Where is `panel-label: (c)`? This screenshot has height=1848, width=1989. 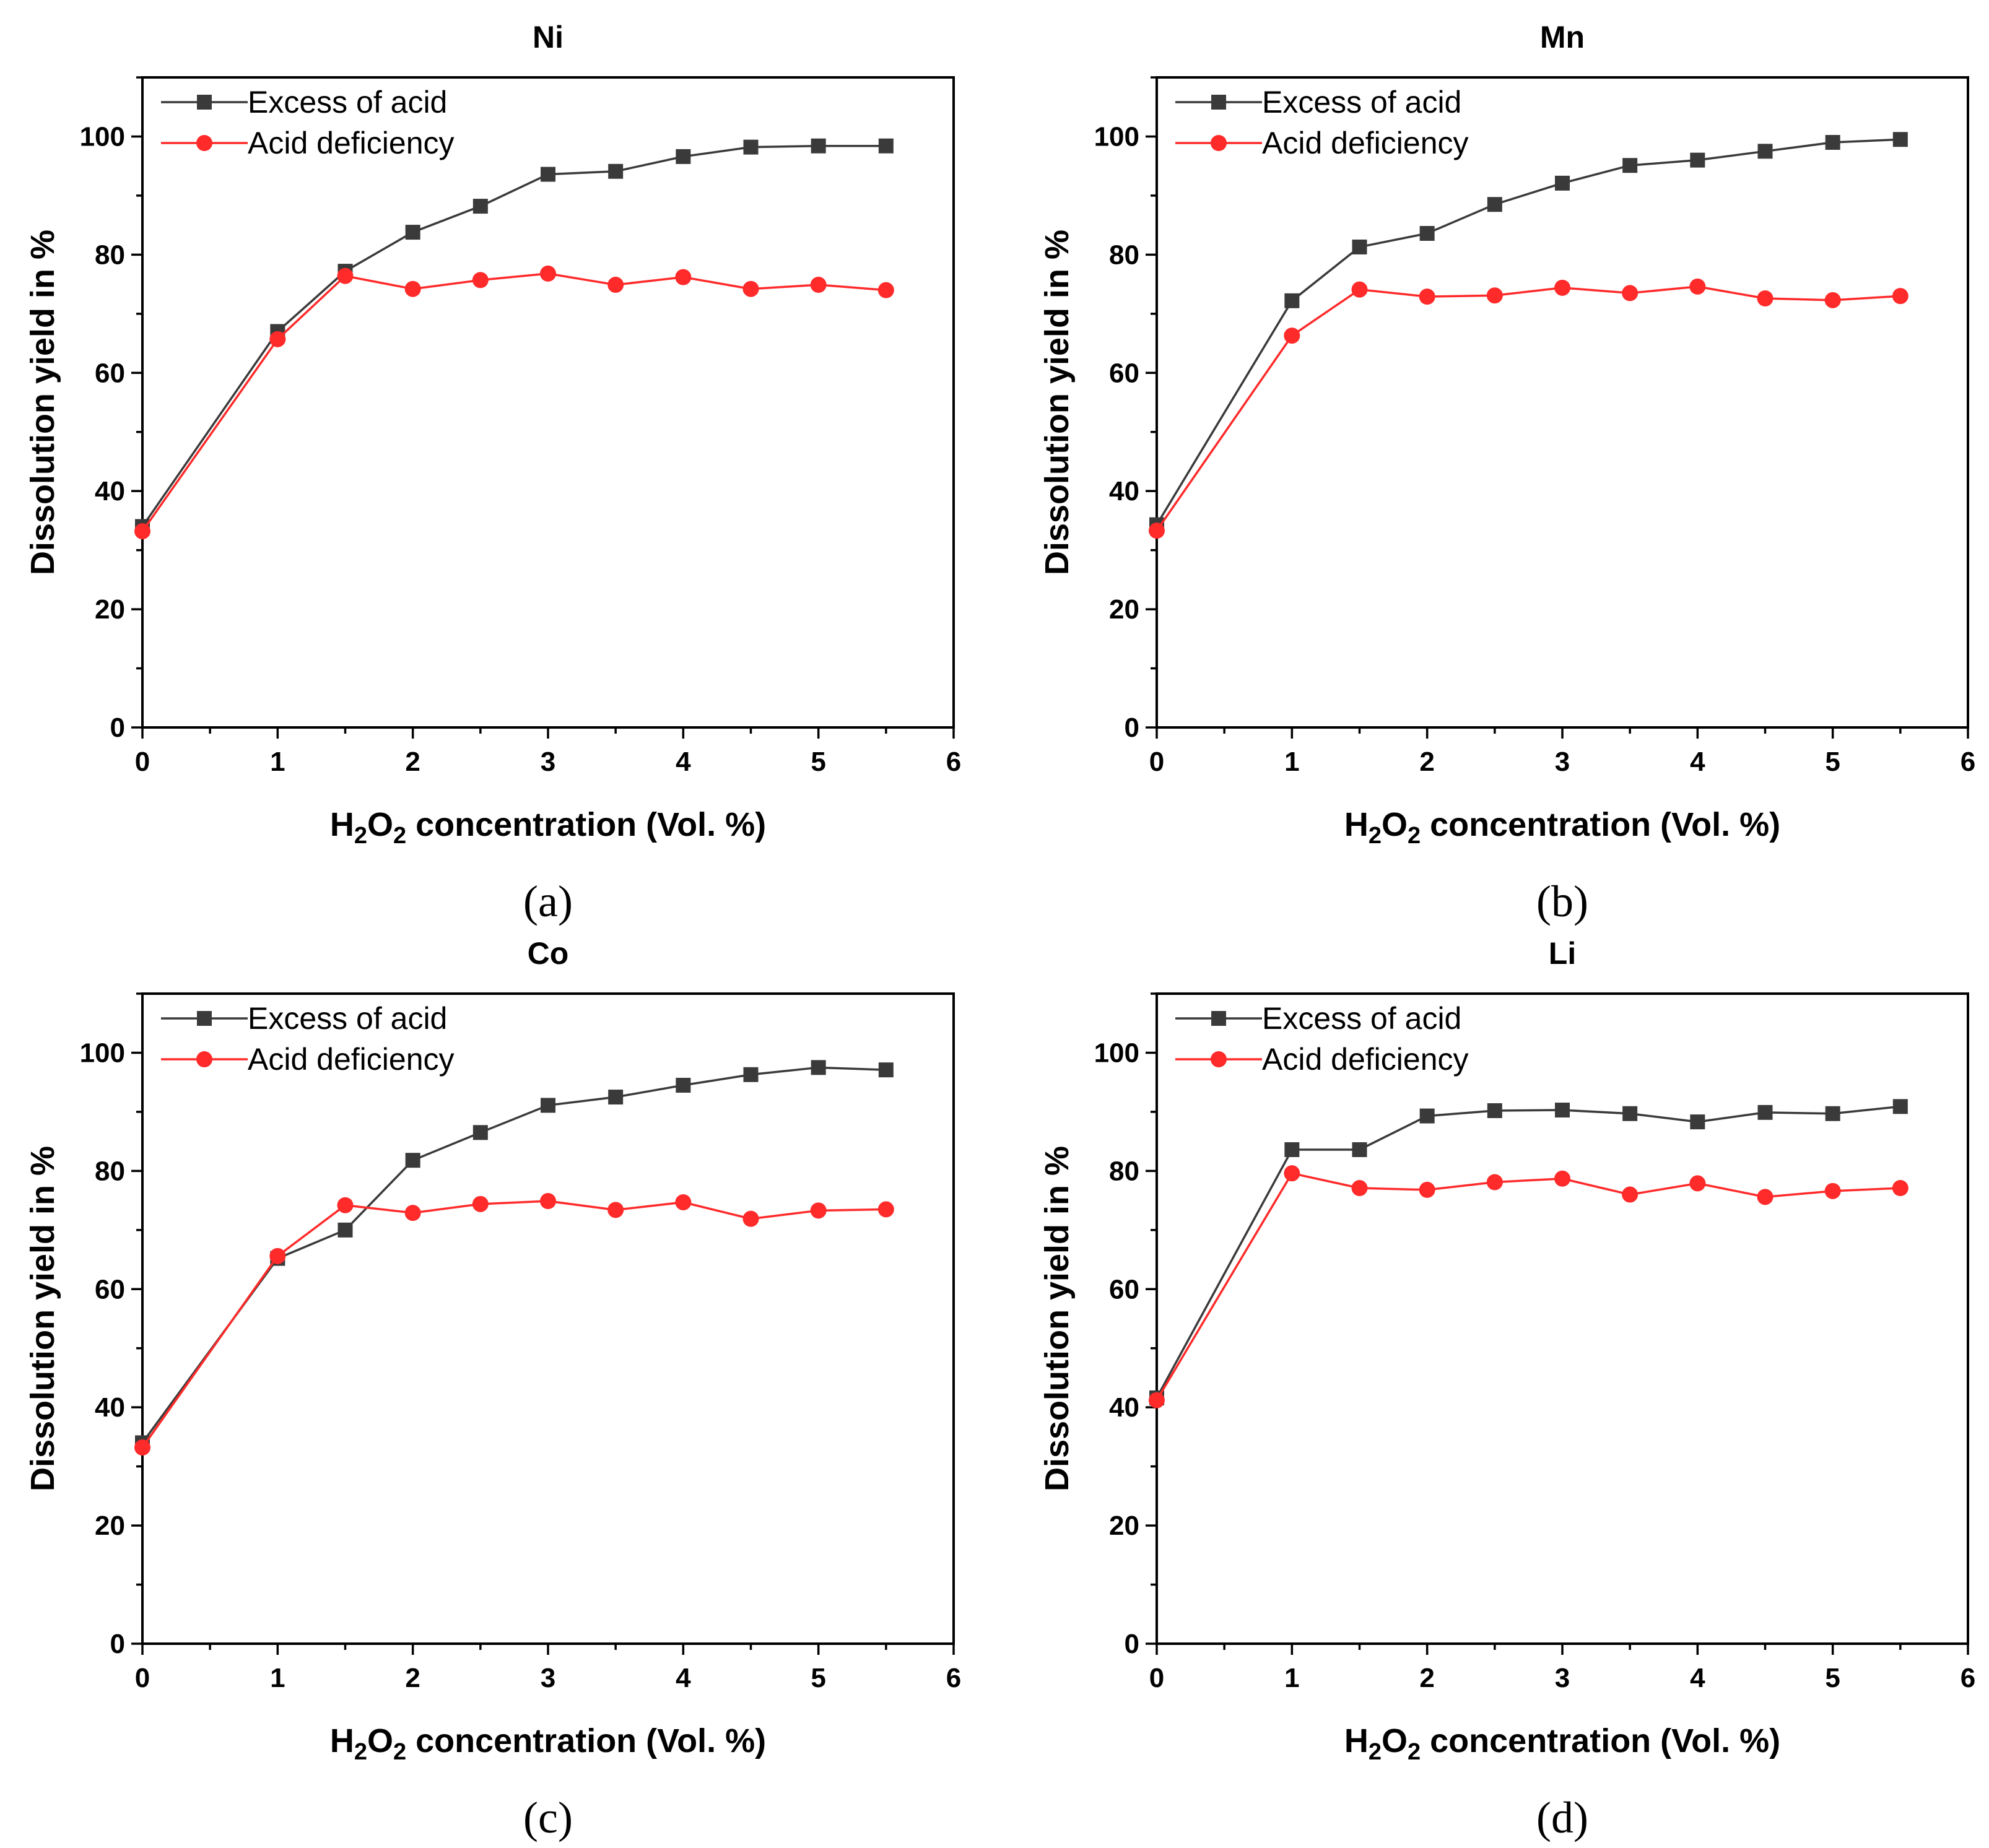 panel-label: (c) is located at coordinates (548, 1817).